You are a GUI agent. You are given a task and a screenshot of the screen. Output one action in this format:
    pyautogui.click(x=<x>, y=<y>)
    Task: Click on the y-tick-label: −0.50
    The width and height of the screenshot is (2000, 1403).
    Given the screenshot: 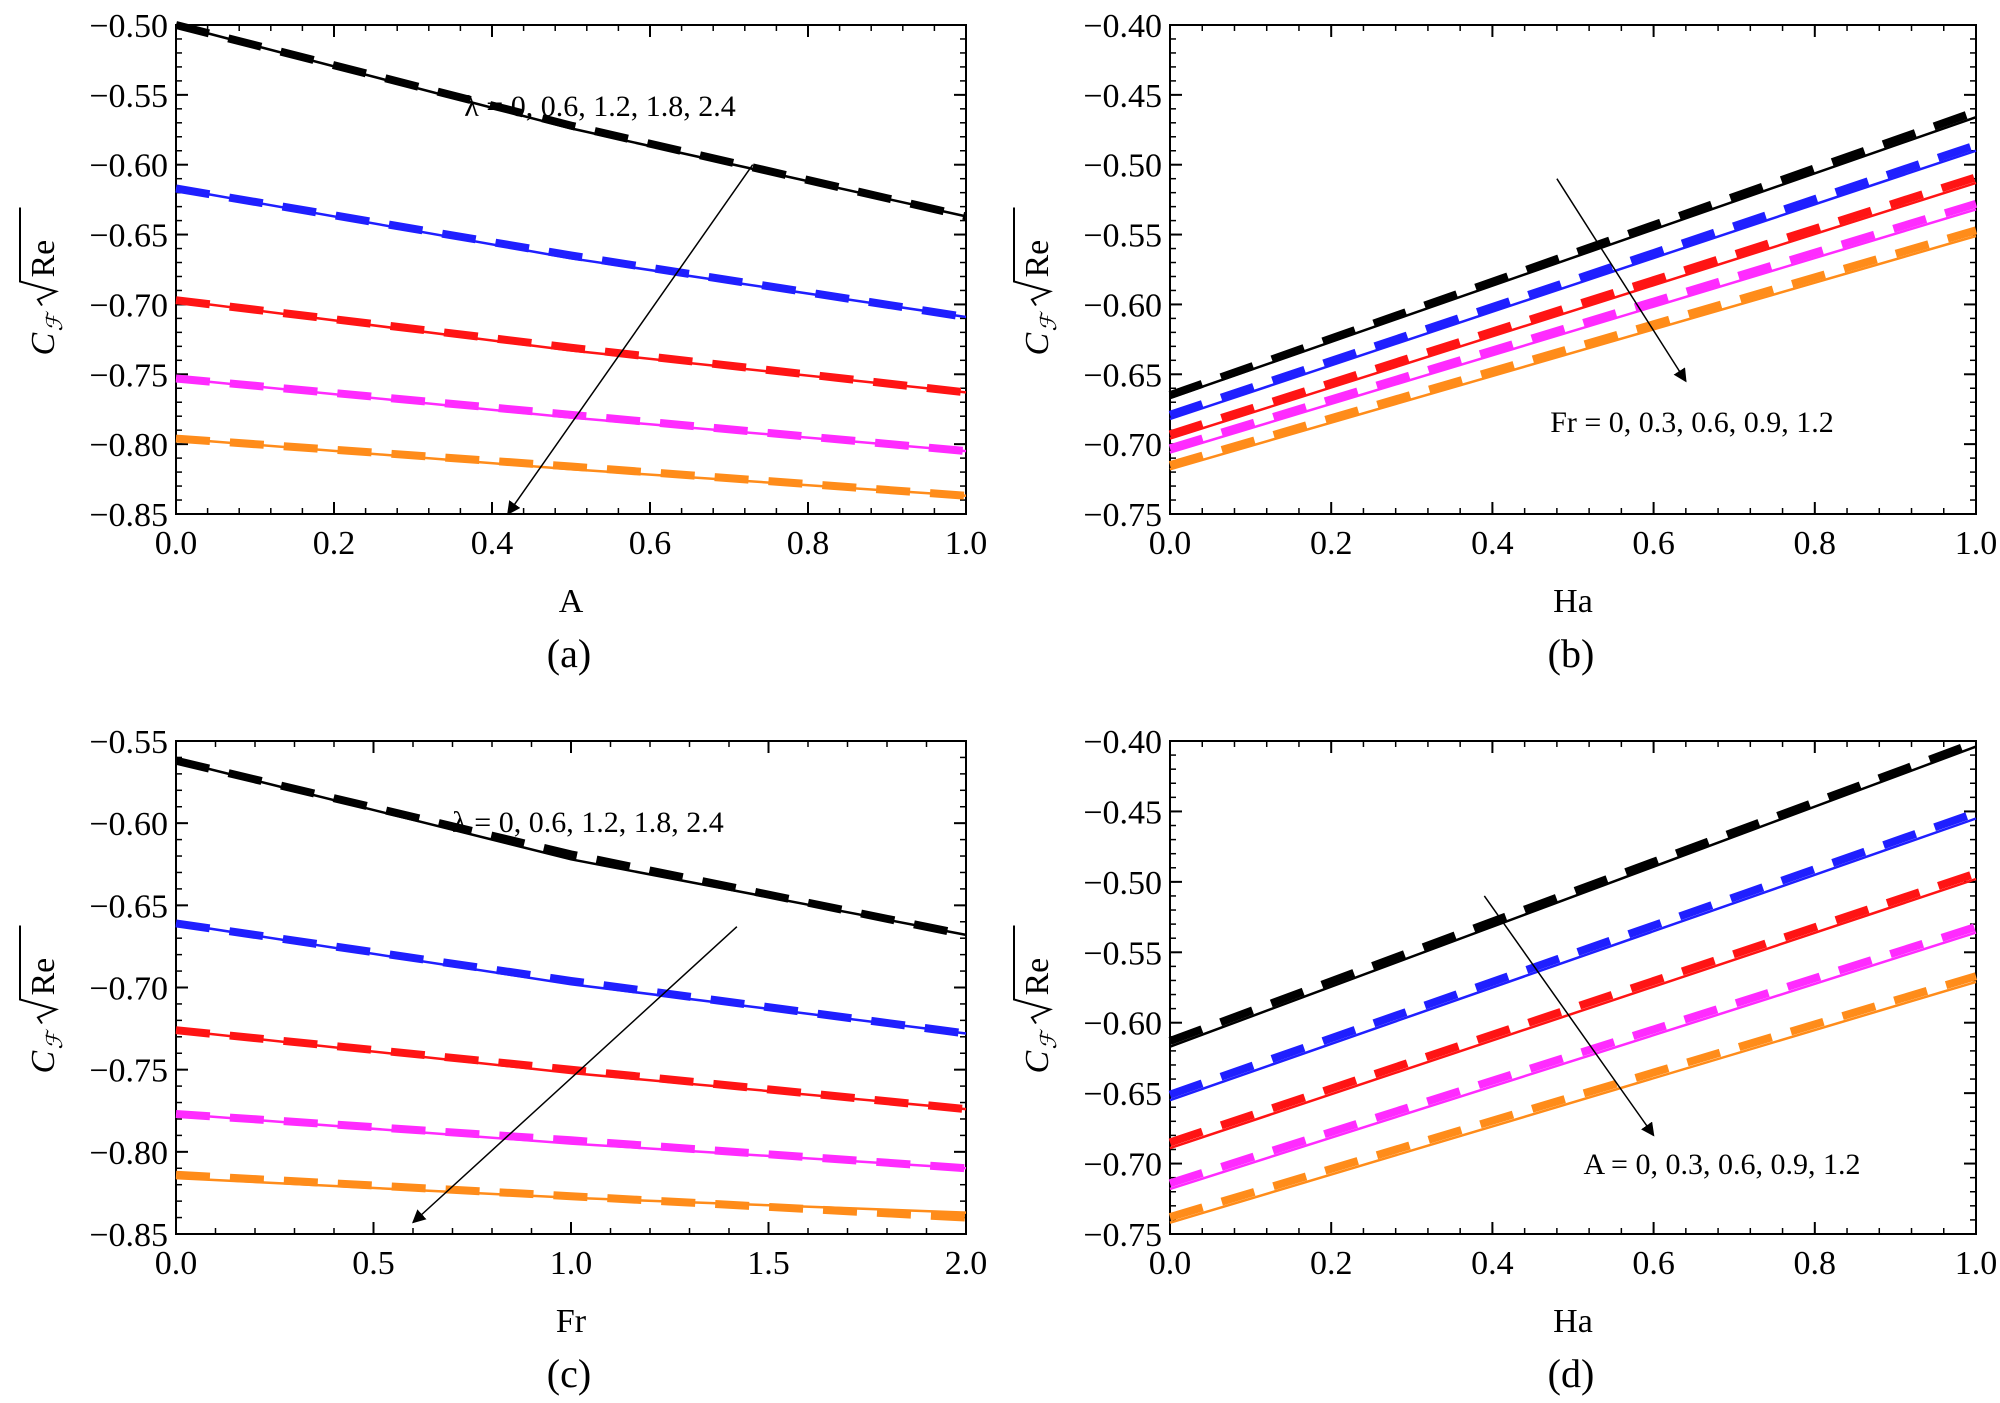 What is the action you would take?
    pyautogui.click(x=1122, y=166)
    